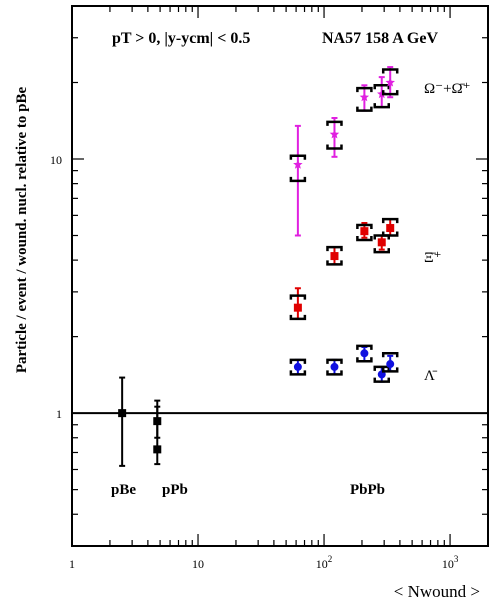  What do you see at coordinates (447, 89) in the screenshot?
I see `series-label-omega: Ω⁻+Ω̄⁺` at bounding box center [447, 89].